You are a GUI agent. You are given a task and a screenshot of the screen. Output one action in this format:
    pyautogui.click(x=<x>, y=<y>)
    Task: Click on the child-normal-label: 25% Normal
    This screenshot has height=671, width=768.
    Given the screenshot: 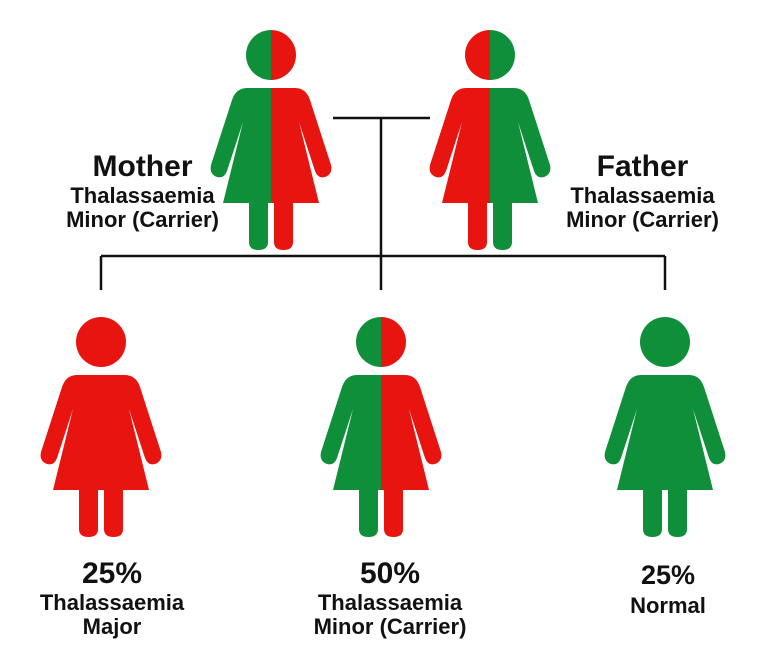 What is the action you would take?
    pyautogui.click(x=668, y=589)
    